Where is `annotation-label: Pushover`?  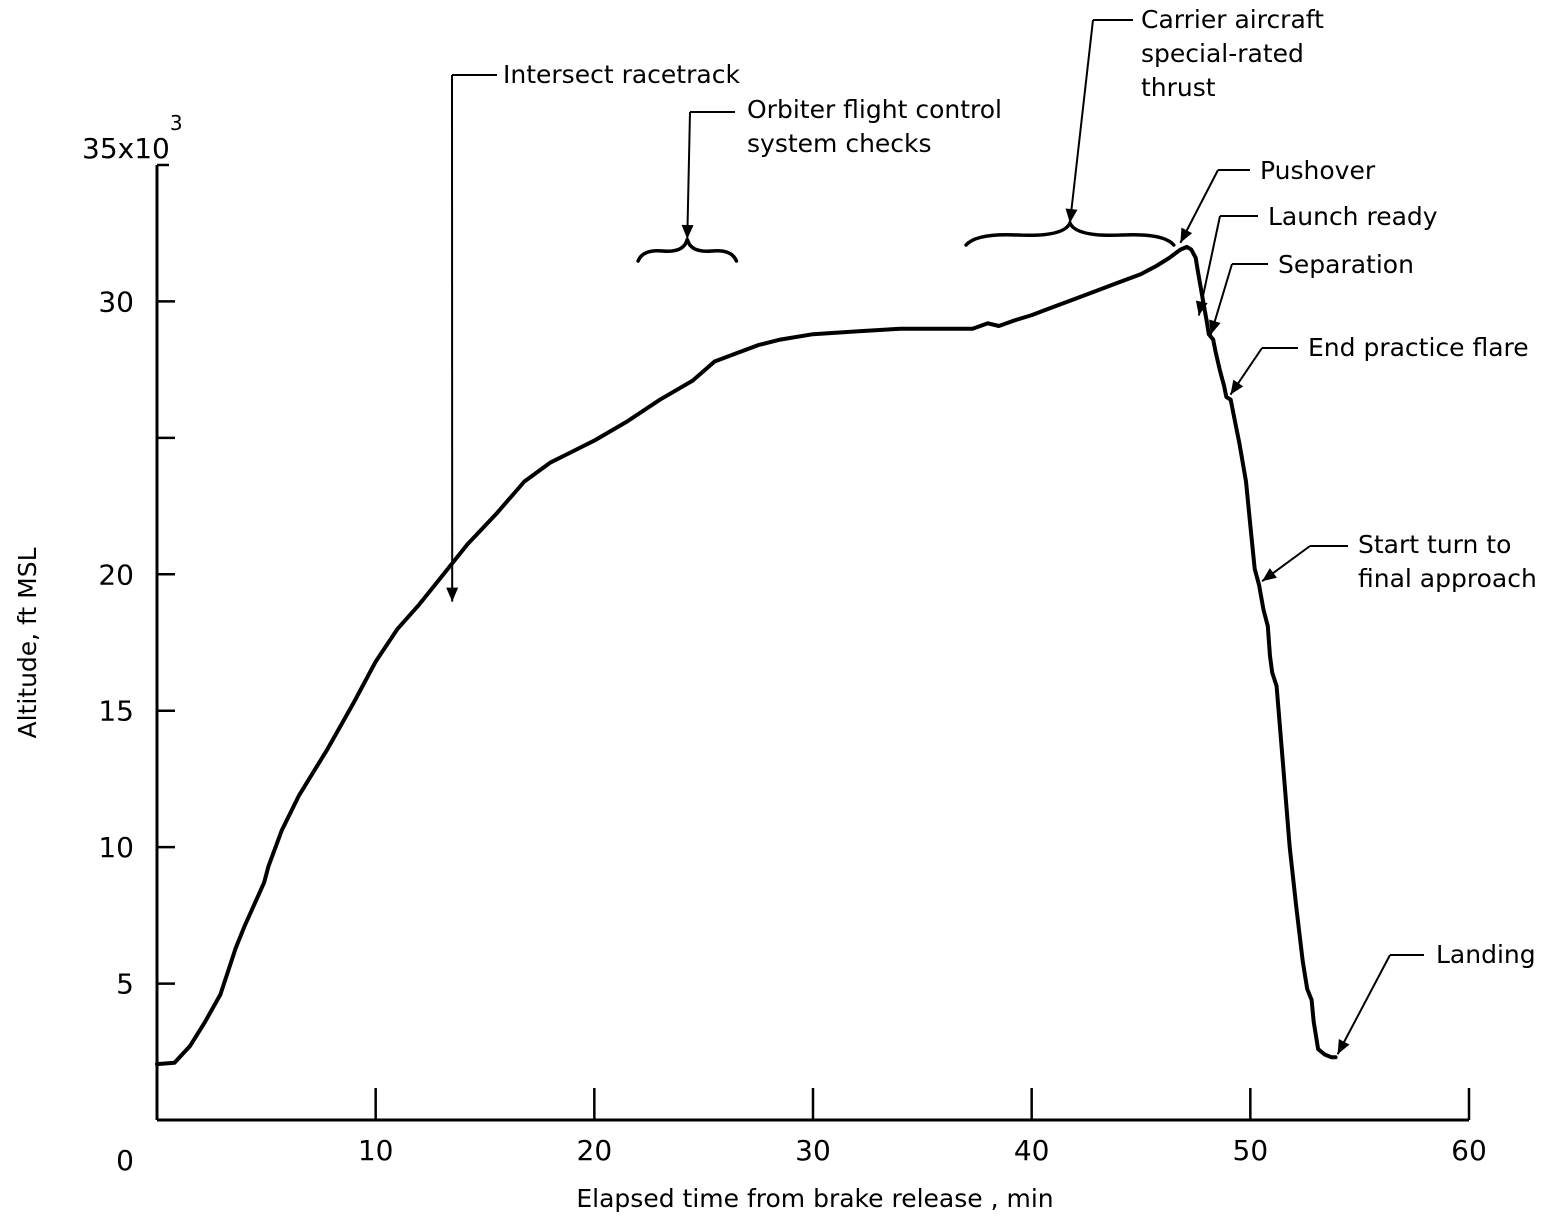
annotation-label: Pushover is located at coordinates (1318, 170).